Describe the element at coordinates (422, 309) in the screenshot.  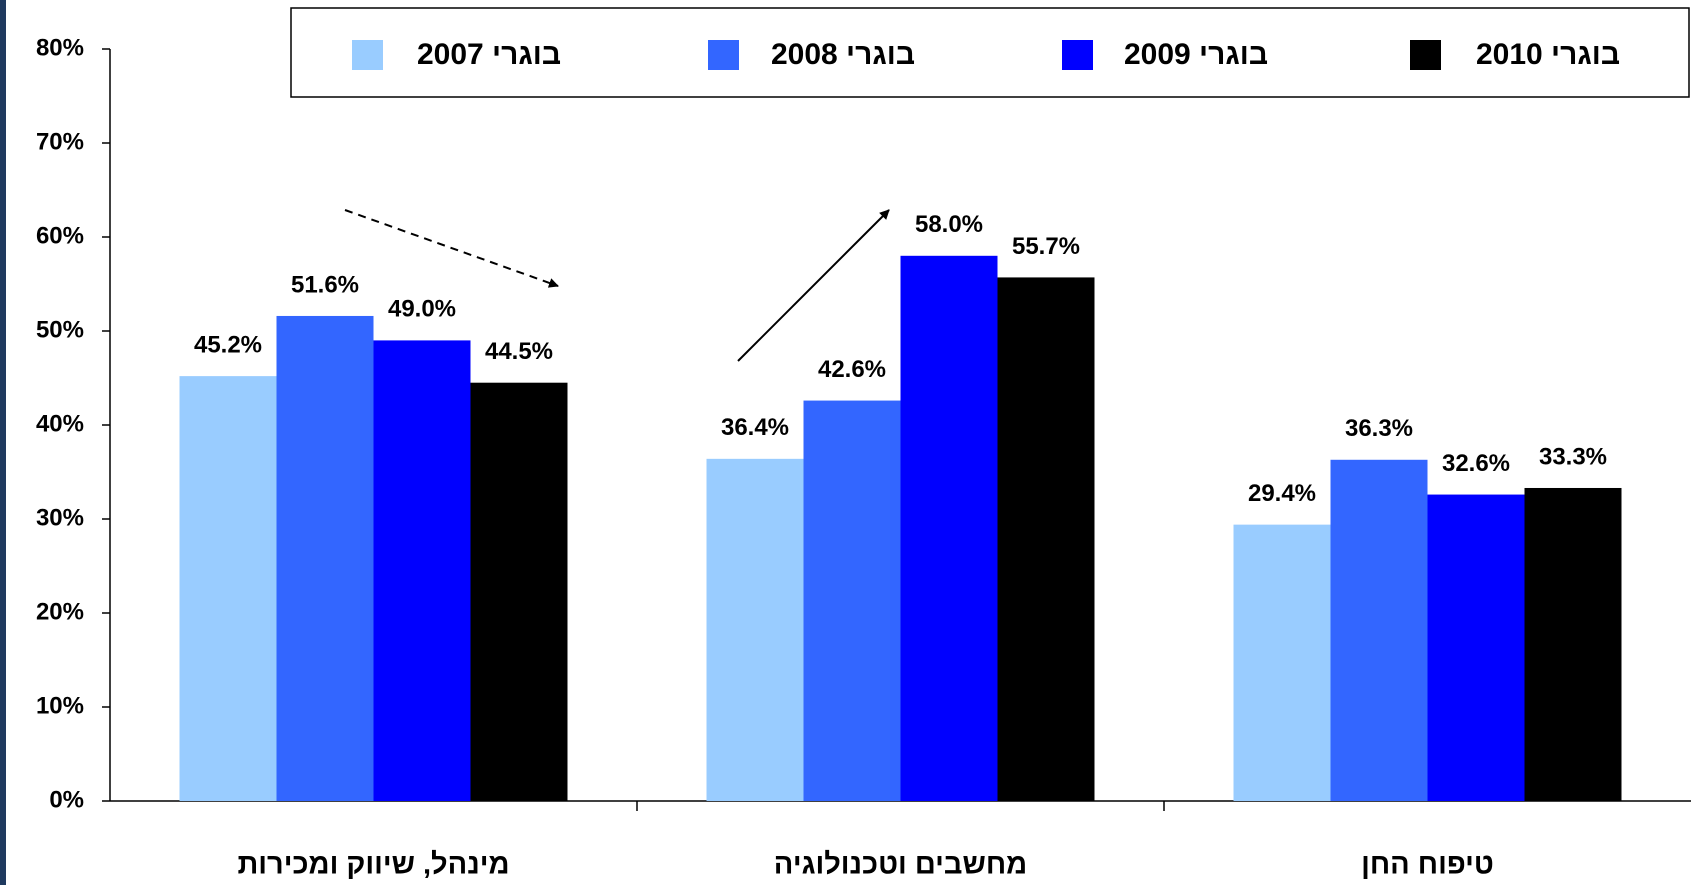
I see `data-label: 49.0%` at that location.